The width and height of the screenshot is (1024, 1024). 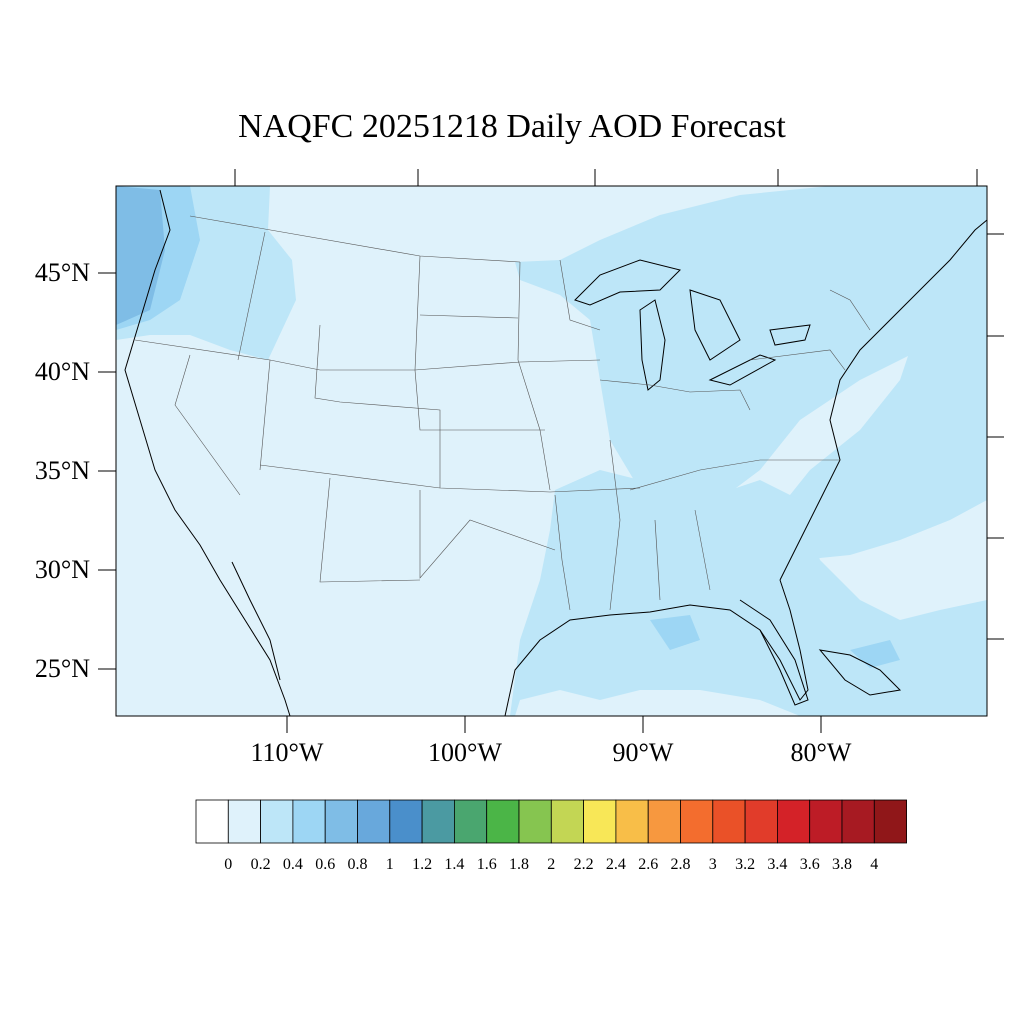 What do you see at coordinates (734, 475) in the screenshot?
I see `border-tn-va` at bounding box center [734, 475].